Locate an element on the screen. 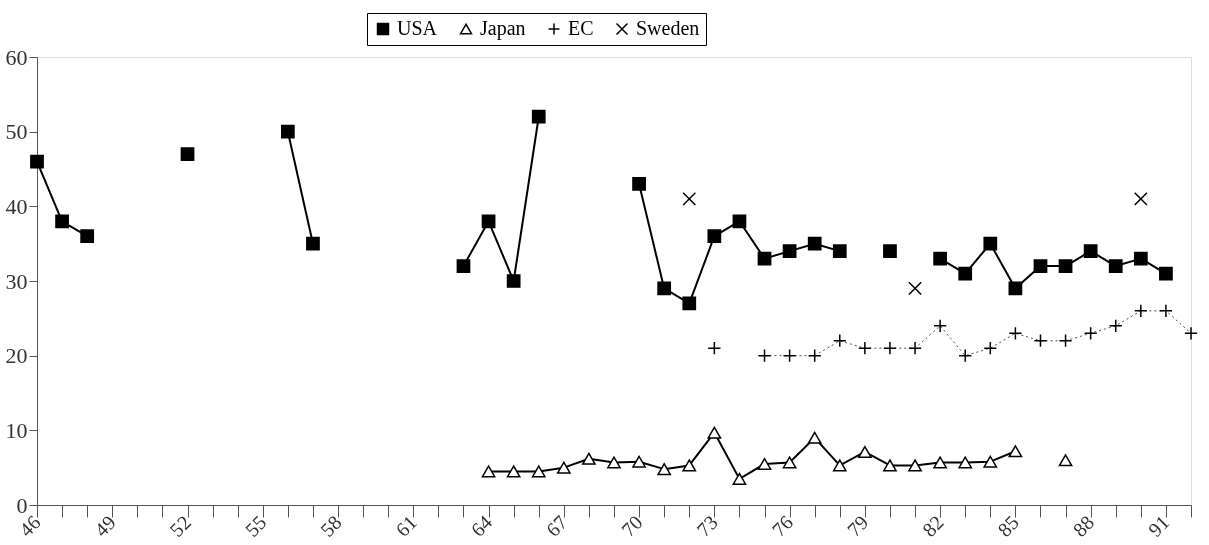 Image resolution: width=1209 pixels, height=545 pixels. y-tick-label: 0 is located at coordinates (22, 505).